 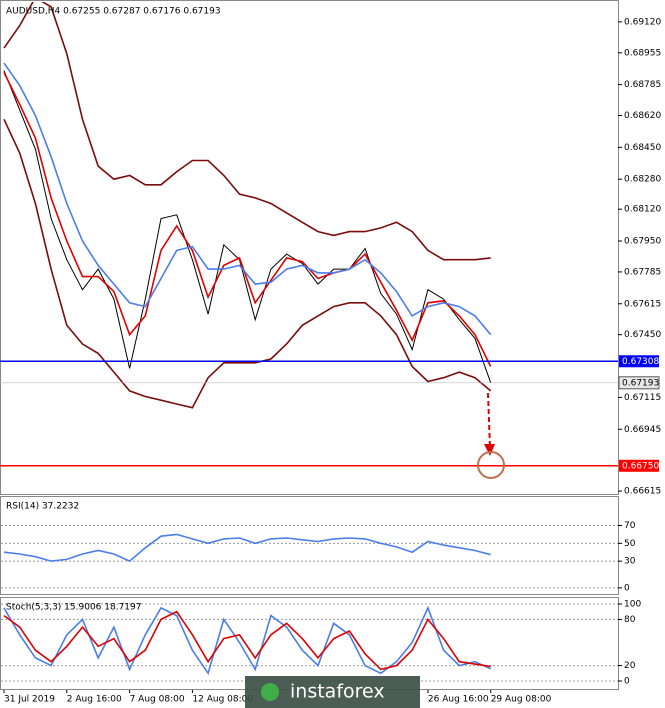 I want to click on y-tick-label: 50, so click(x=630, y=544).